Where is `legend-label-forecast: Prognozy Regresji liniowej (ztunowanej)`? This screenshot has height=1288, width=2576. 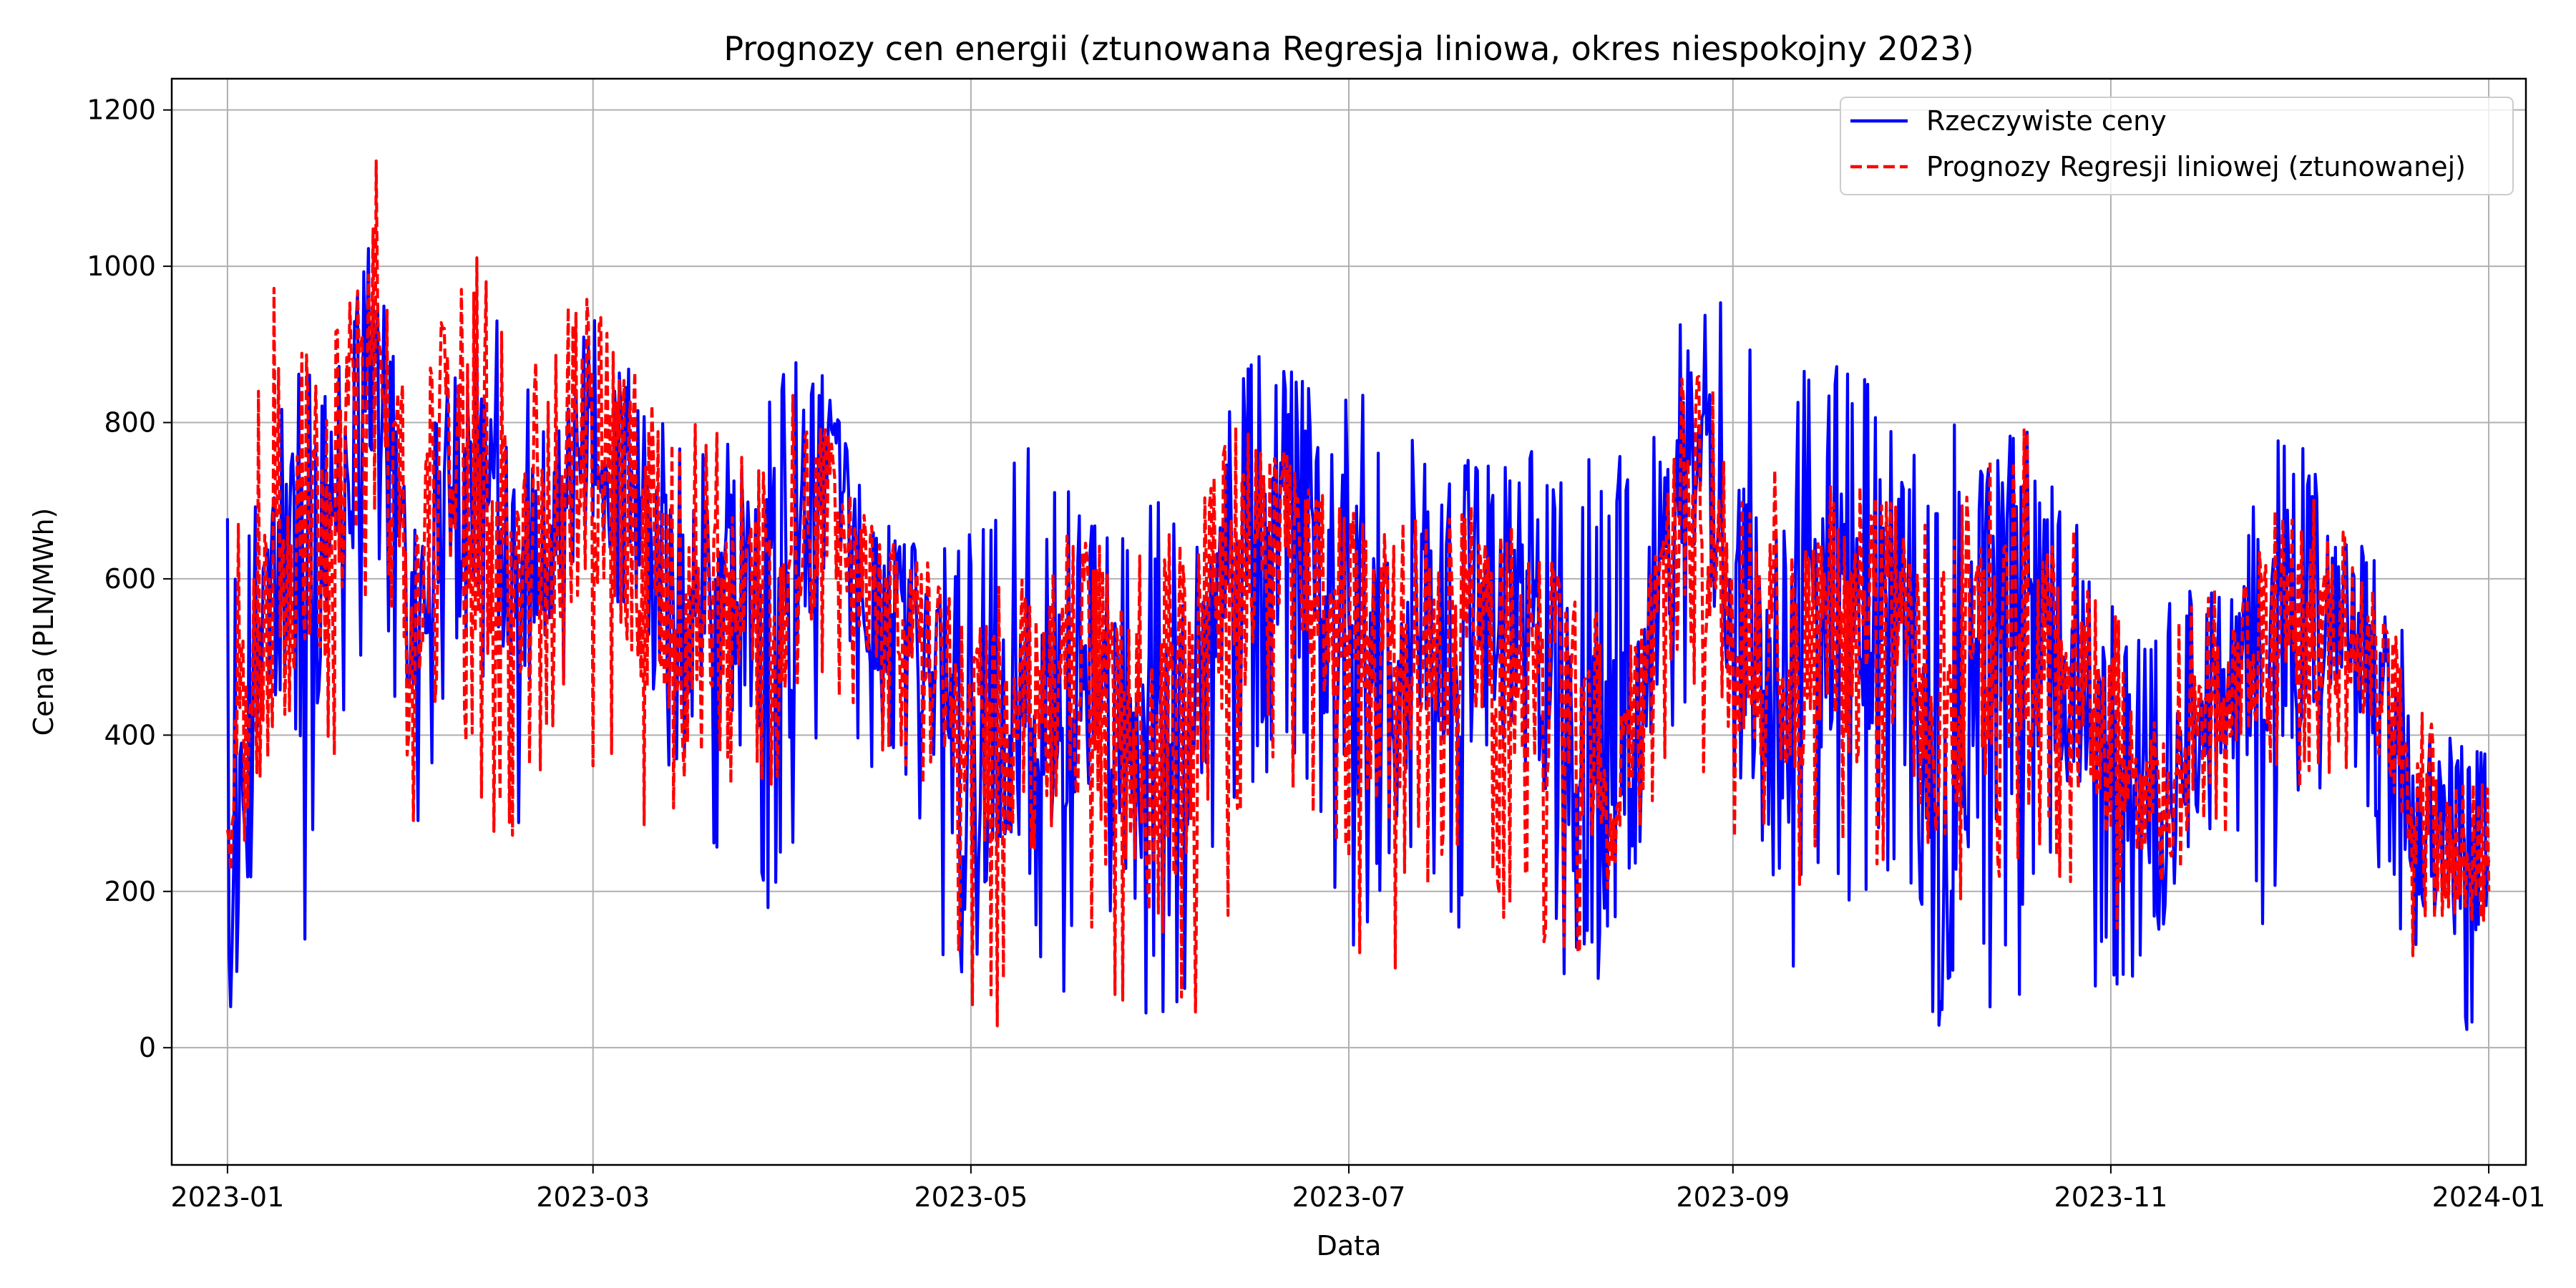 legend-label-forecast: Prognozy Regresji liniowej (ztunowanej) is located at coordinates (2196, 166).